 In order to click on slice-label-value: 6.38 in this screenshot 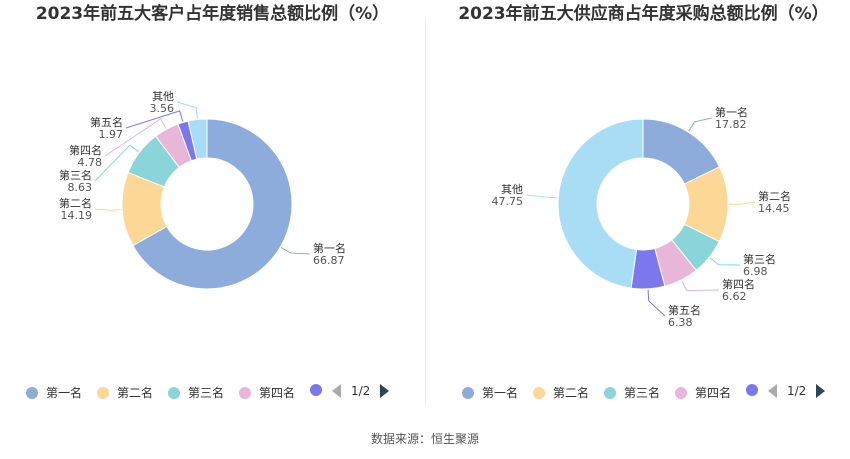, I will do `click(680, 322)`.